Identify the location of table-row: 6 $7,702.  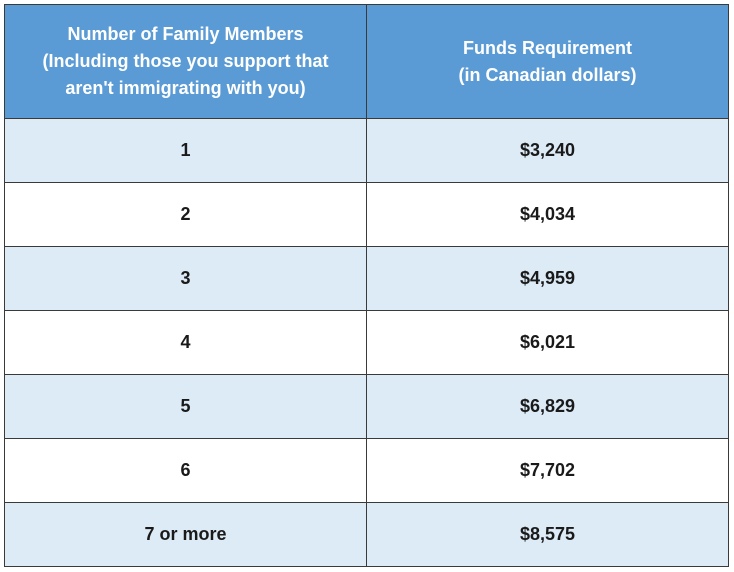
(366, 470).